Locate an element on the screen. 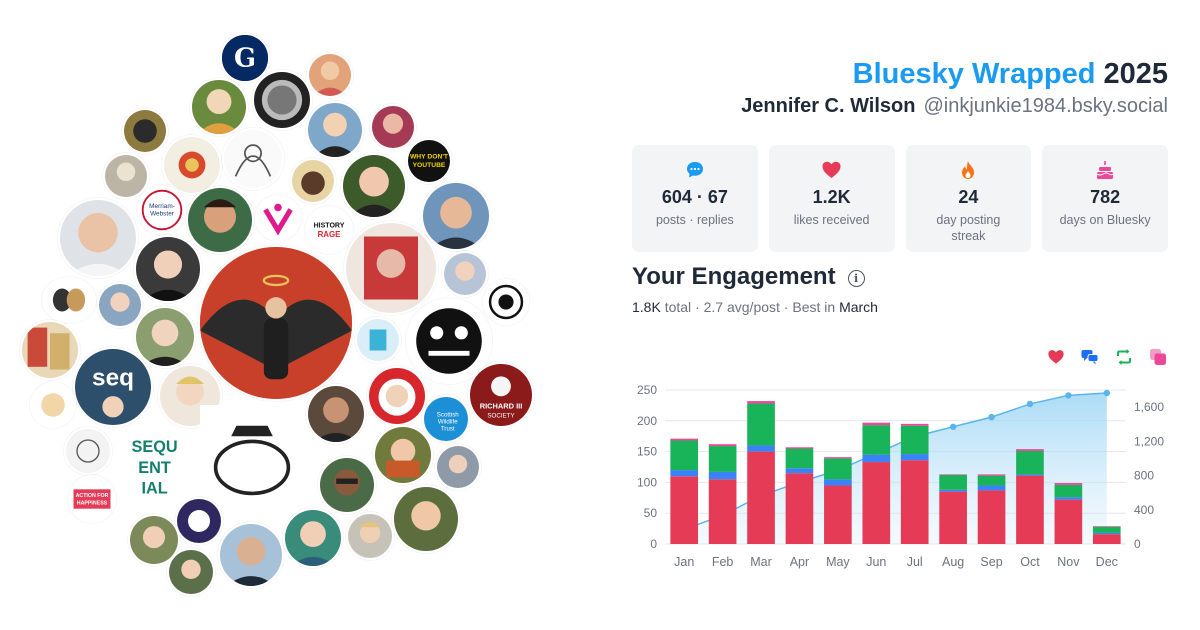 Image resolution: width=1200 pixels, height=630 pixels. stat-value: 604 · 67 is located at coordinates (694, 197).